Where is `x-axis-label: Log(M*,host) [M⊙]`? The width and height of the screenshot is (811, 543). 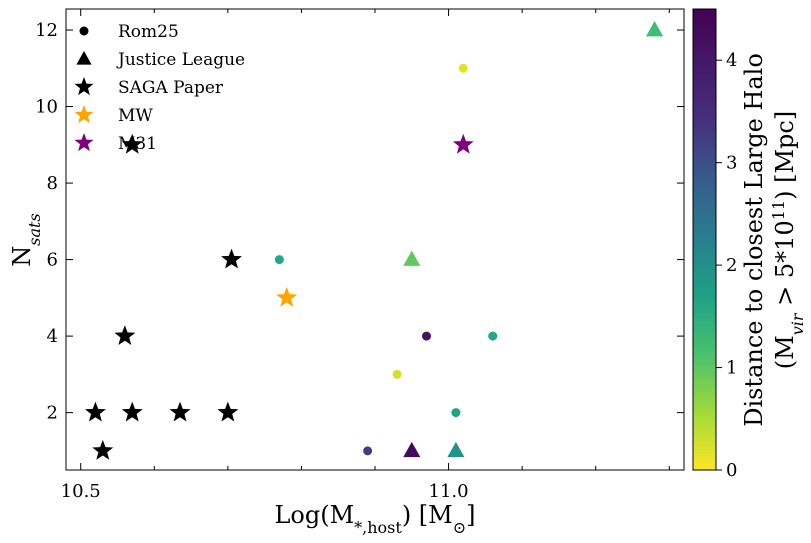 x-axis-label: Log(M*,host) [M⊙] is located at coordinates (374, 519).